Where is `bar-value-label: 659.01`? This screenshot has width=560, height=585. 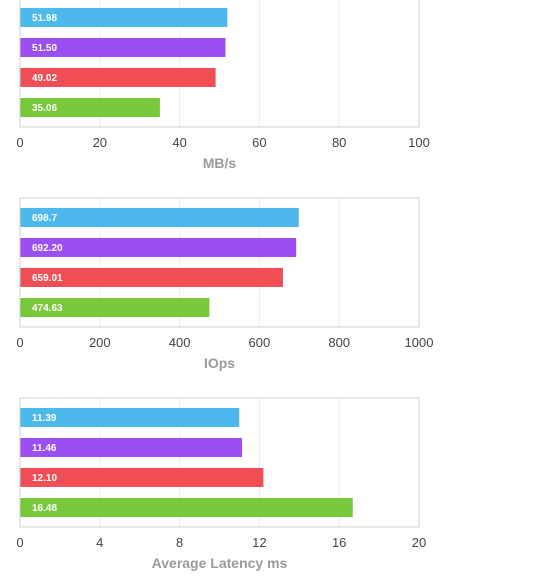
bar-value-label: 659.01 is located at coordinates (47, 278).